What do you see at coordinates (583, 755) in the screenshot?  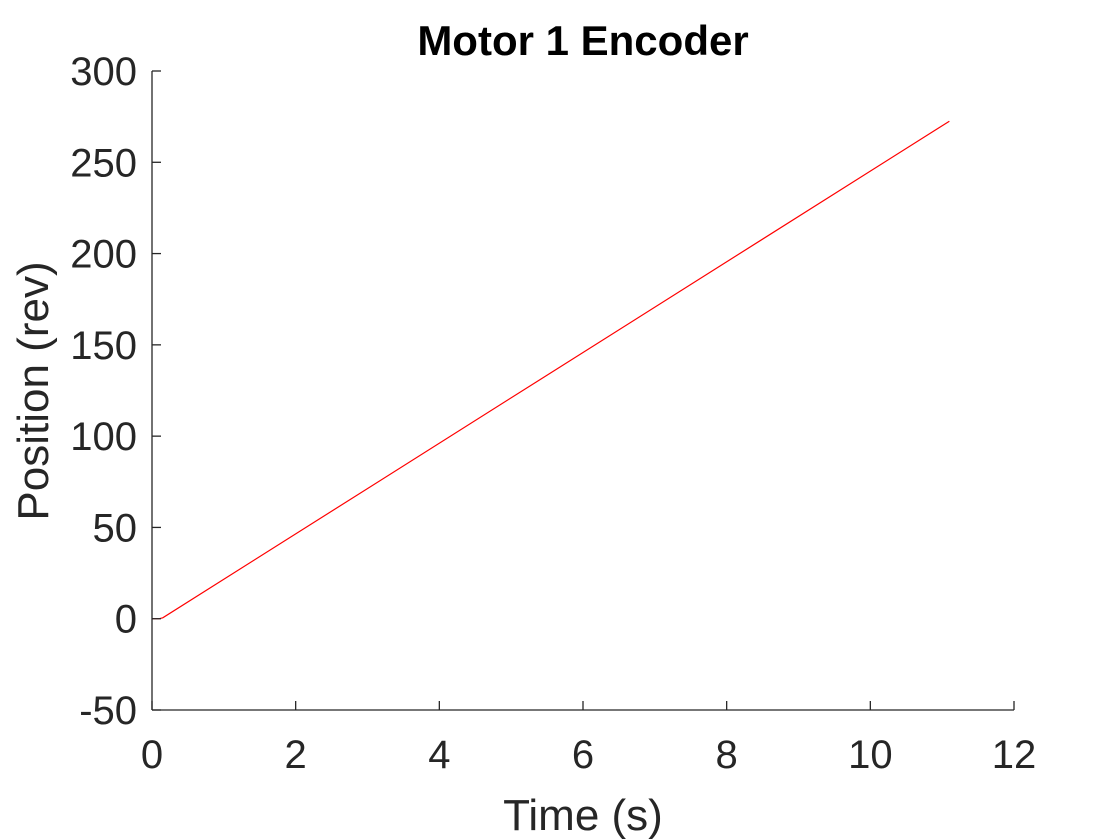 I see `x-tick-label: 6` at bounding box center [583, 755].